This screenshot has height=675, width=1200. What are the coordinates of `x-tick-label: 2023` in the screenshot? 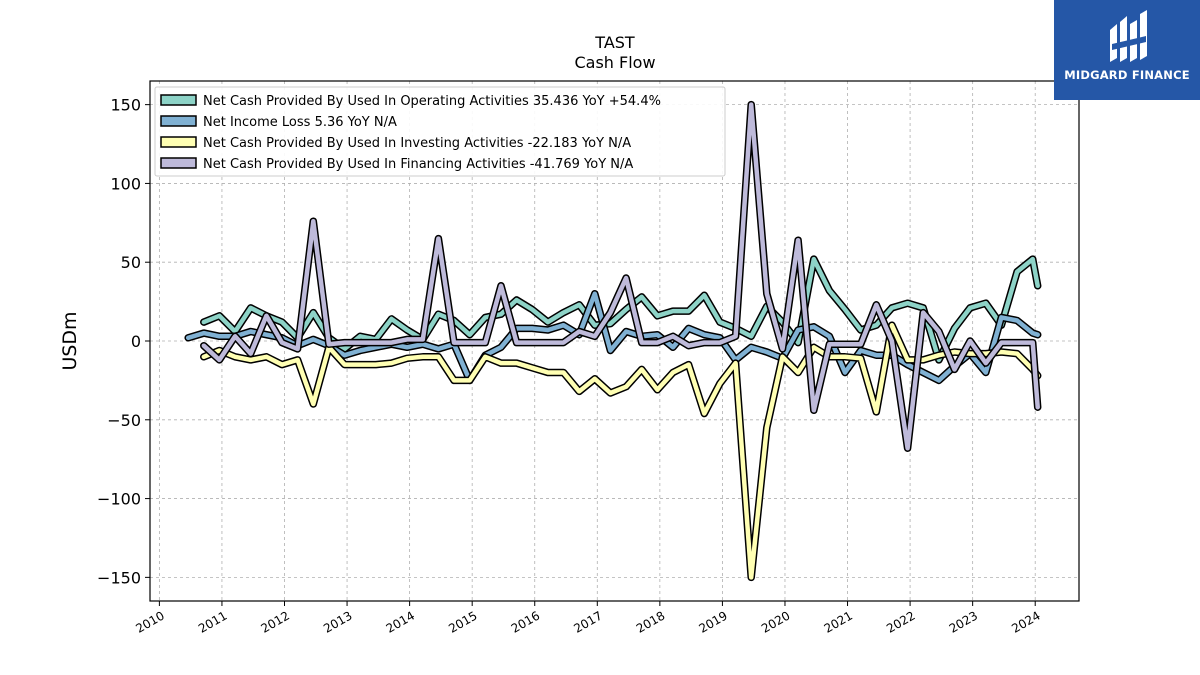 It's located at (963, 621).